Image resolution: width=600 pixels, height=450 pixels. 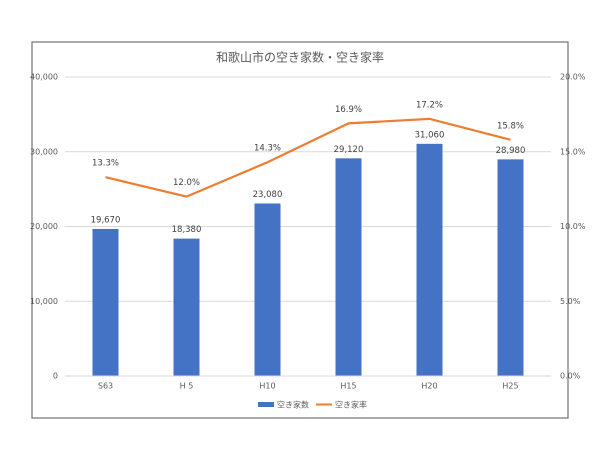 I want to click on y-tick-label: 30,000, so click(x=44, y=151).